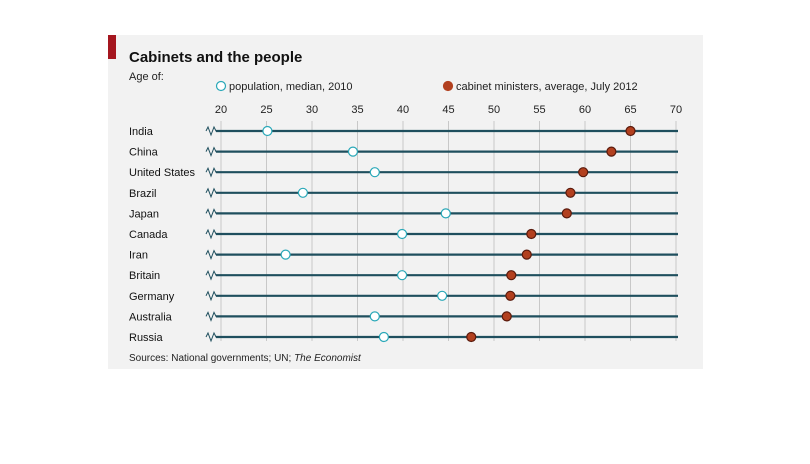 This screenshot has width=810, height=464. What do you see at coordinates (144, 276) in the screenshot?
I see `country-label: Britain` at bounding box center [144, 276].